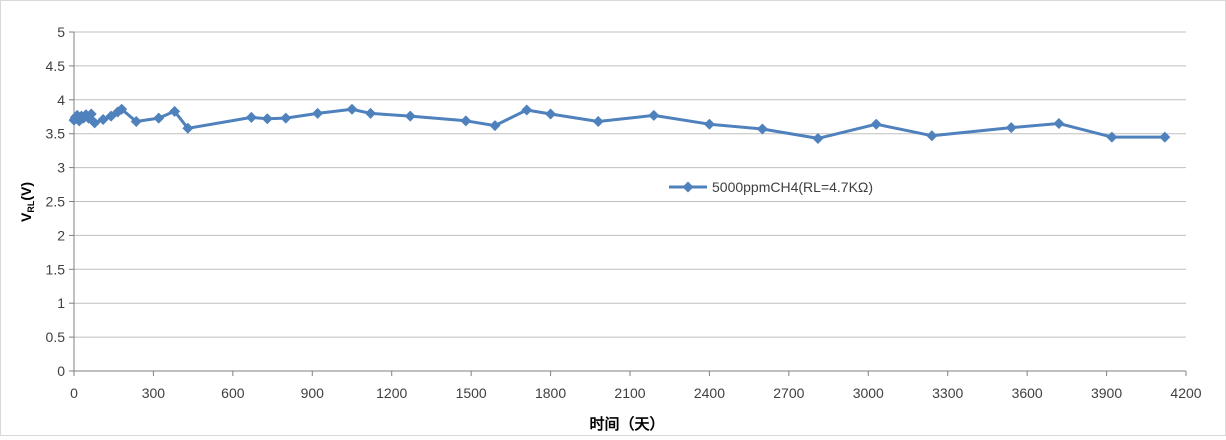 The width and height of the screenshot is (1226, 440). I want to click on x-axis-title: 时间（天）, so click(626, 424).